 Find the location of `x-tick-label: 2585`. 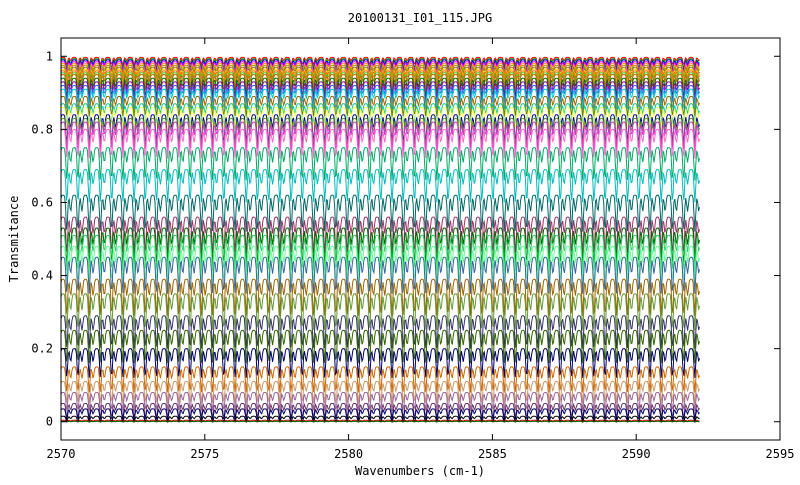

x-tick-label: 2585 is located at coordinates (492, 454).